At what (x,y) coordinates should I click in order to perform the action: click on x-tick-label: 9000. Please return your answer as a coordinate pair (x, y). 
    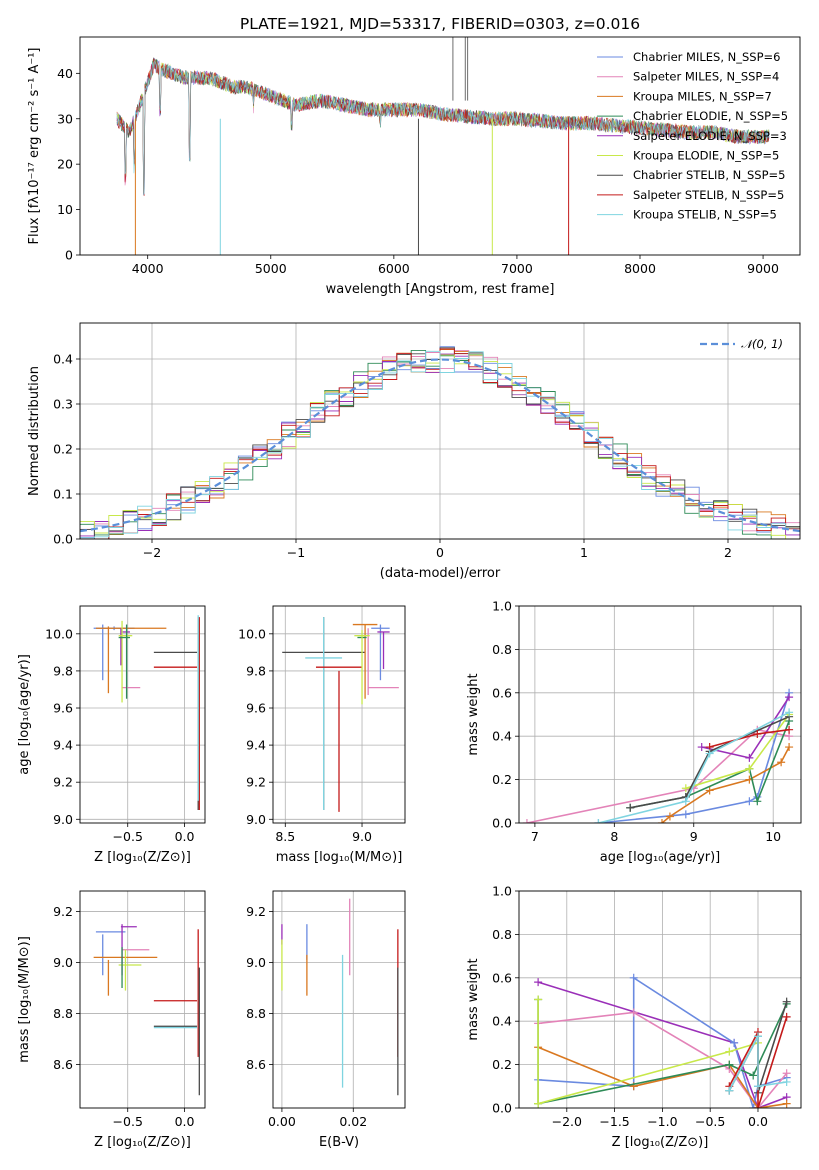
    Looking at the image, I should click on (763, 268).